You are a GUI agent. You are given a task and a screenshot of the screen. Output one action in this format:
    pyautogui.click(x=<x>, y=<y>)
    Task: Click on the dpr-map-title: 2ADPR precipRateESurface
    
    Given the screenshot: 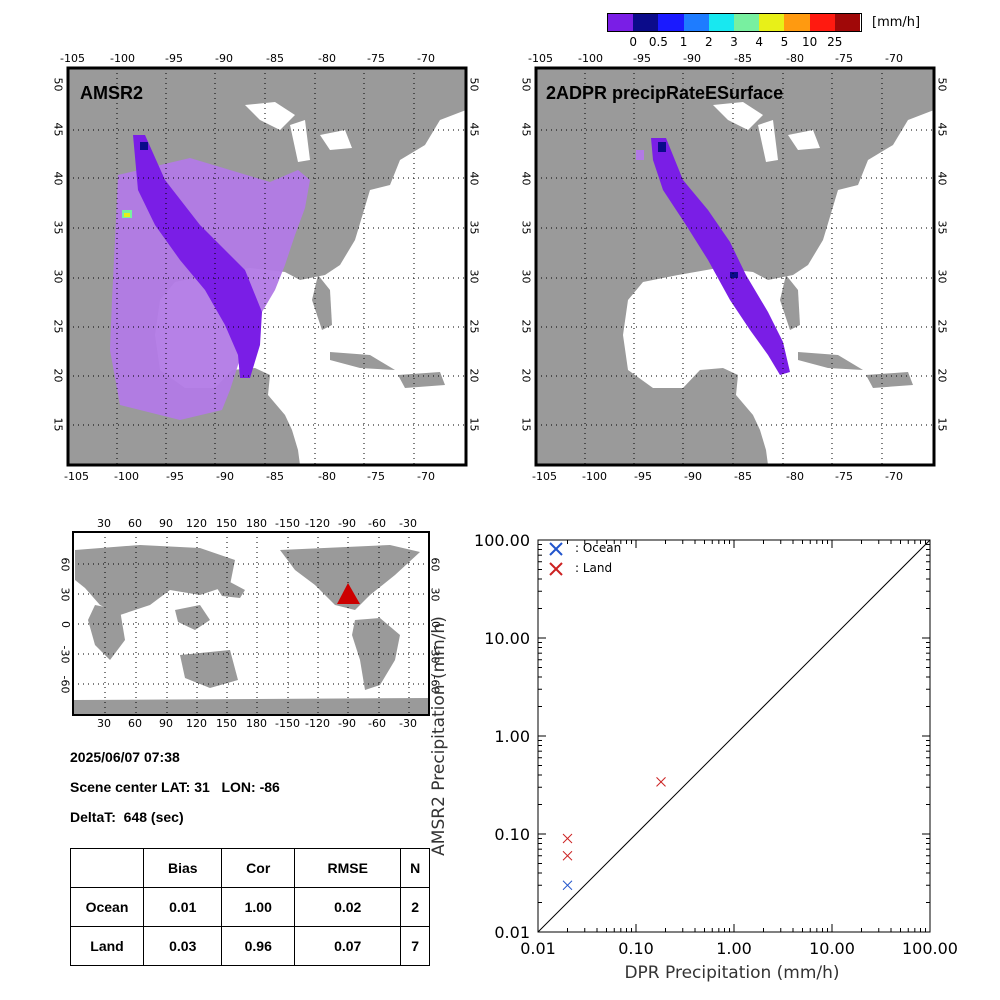 What is the action you would take?
    pyautogui.click(x=665, y=93)
    